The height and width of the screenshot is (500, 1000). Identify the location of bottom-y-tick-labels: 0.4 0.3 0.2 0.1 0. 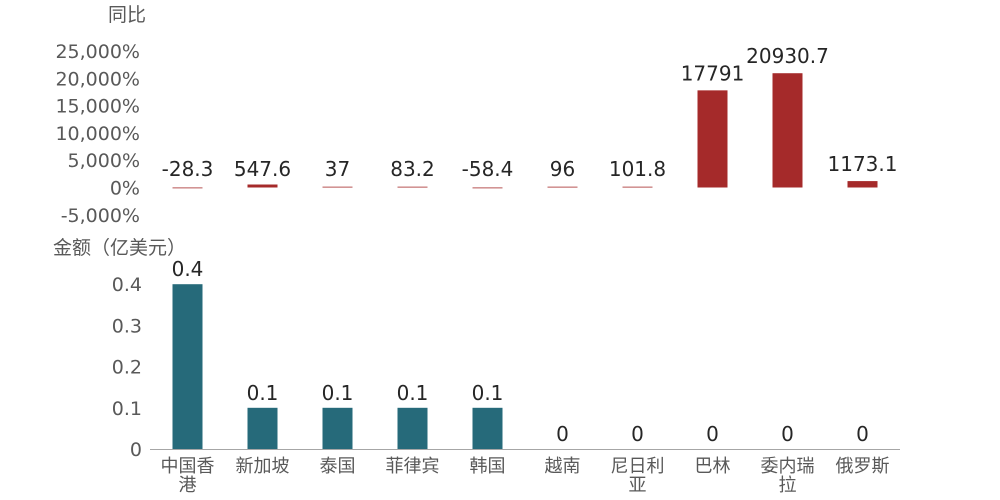
(127, 367).